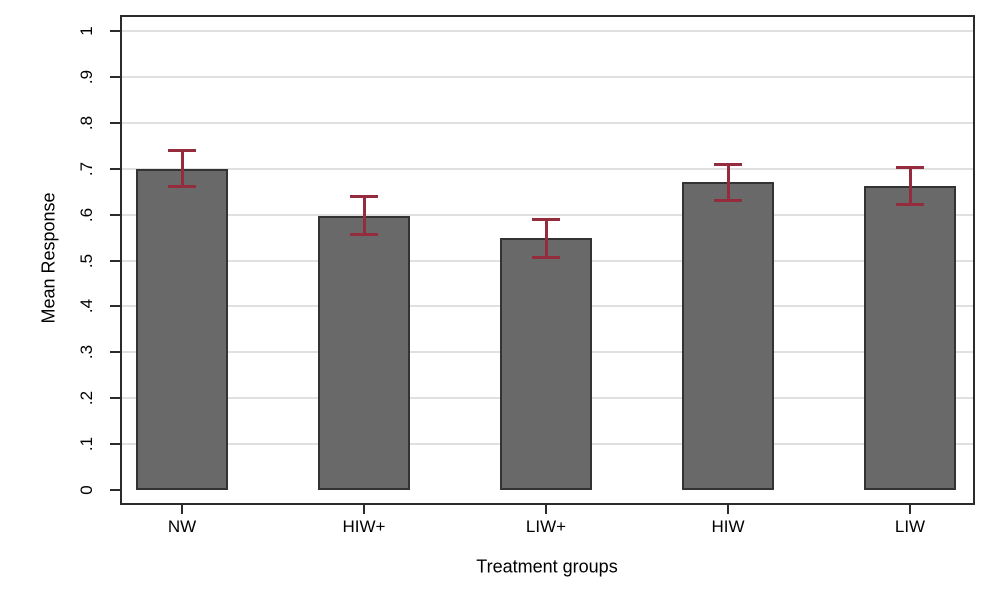  What do you see at coordinates (364, 197) in the screenshot?
I see `error-bar-cap-top-HIW+` at bounding box center [364, 197].